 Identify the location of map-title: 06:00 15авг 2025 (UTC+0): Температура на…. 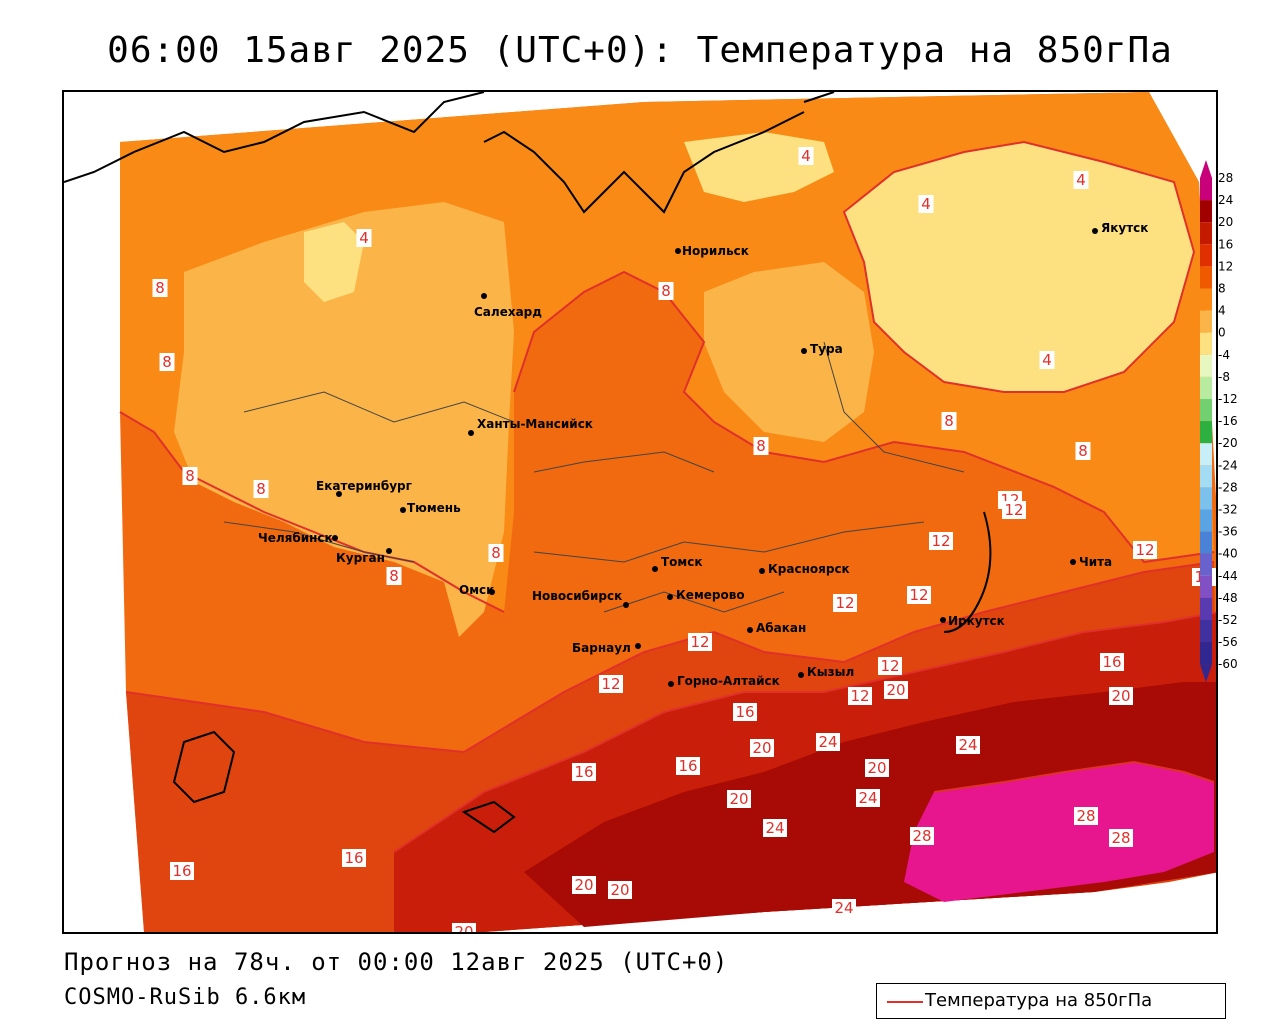
(640, 50).